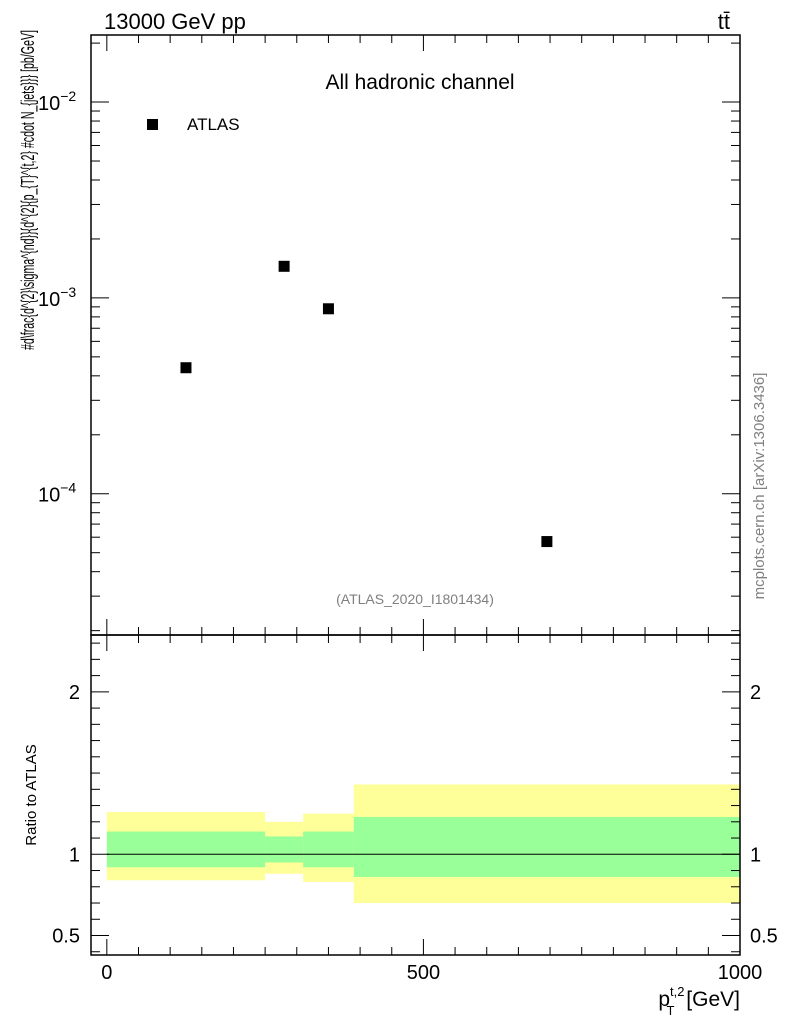  Describe the element at coordinates (57, 493) in the screenshot. I see `y-tick-label: 10⁻⁴` at that location.